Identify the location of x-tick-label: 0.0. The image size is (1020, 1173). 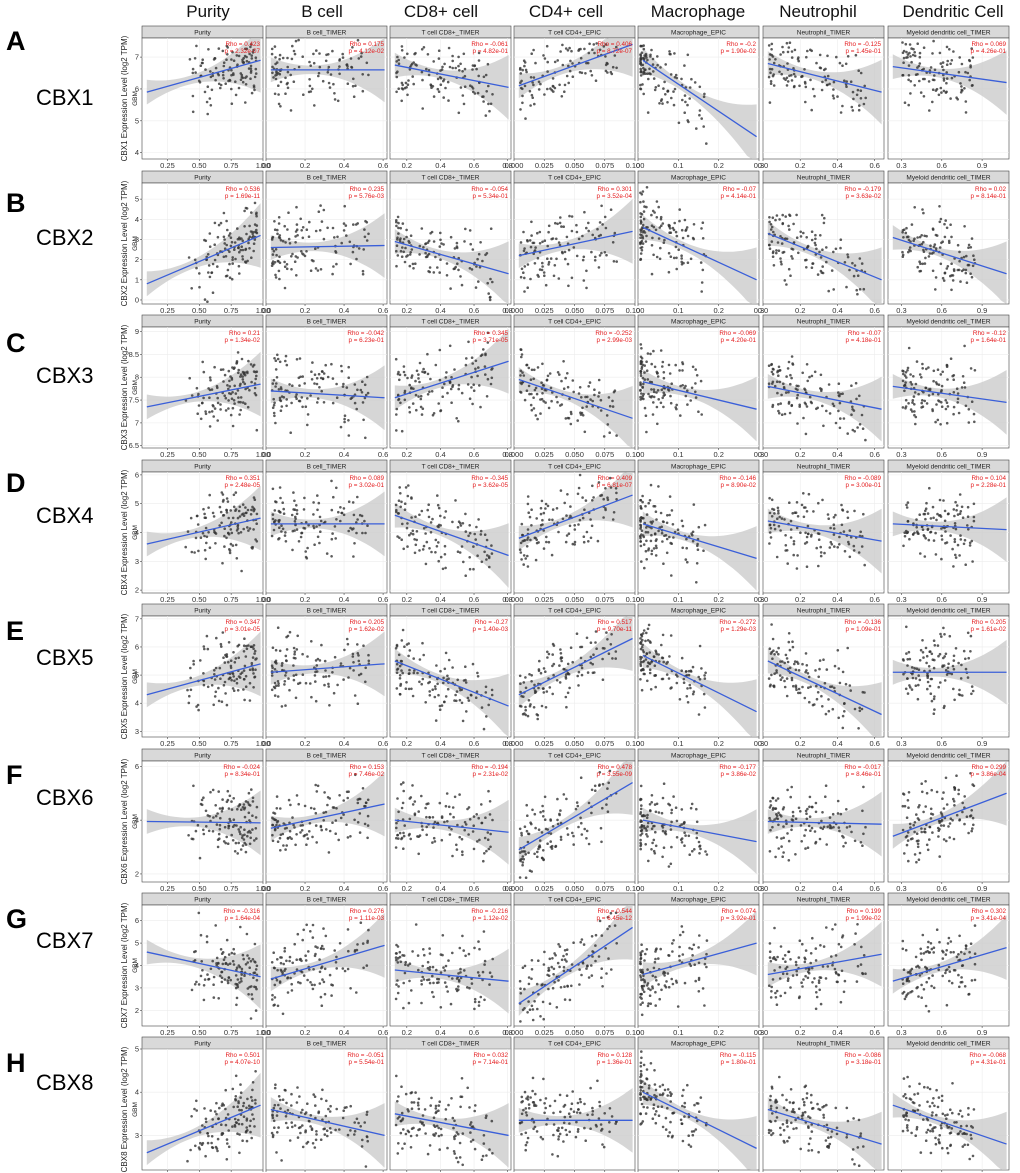
(763, 454).